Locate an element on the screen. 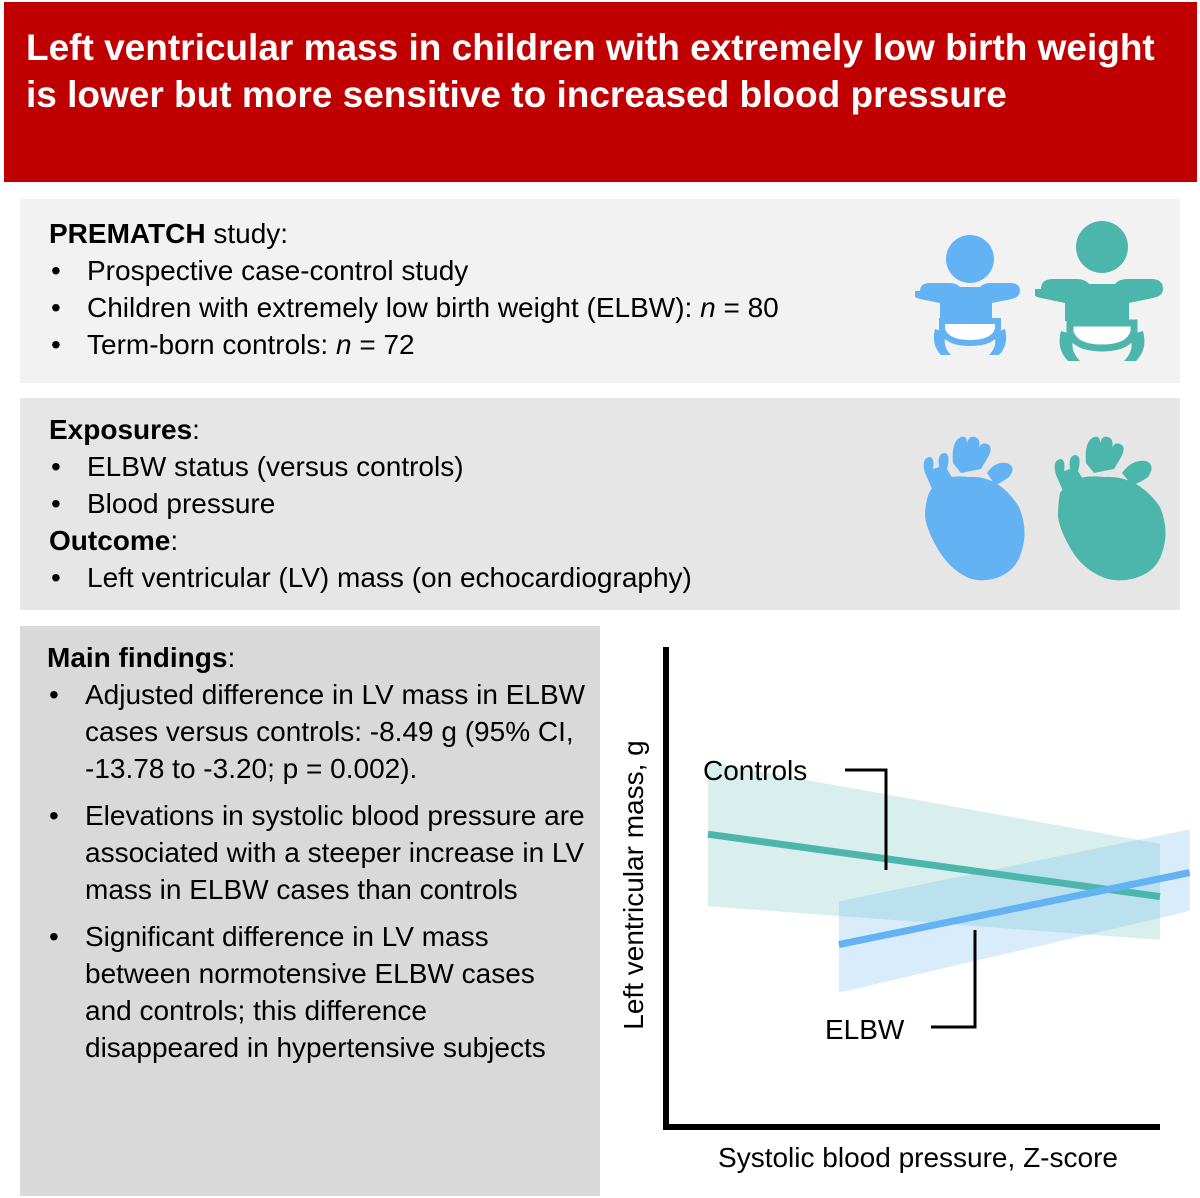 Image resolution: width=1200 pixels, height=1198 pixels. controls-confidence-band is located at coordinates (933, 851).